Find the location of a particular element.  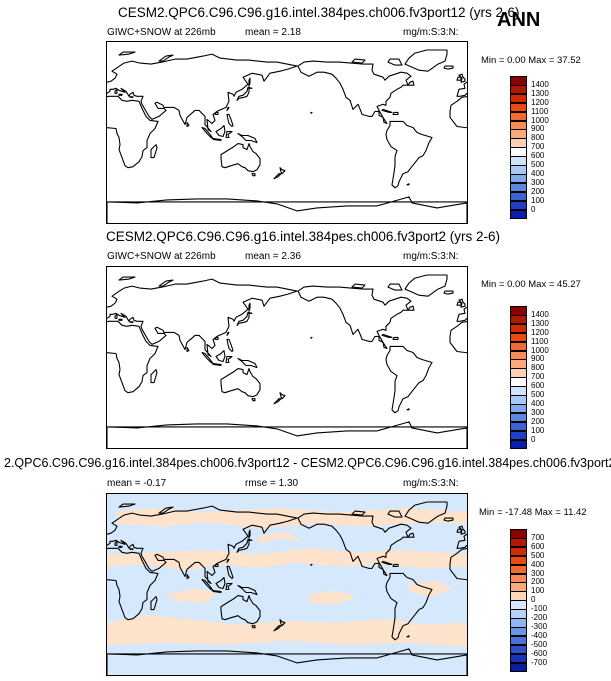

panel-3-mean: mean = -0.17 is located at coordinates (137, 483).